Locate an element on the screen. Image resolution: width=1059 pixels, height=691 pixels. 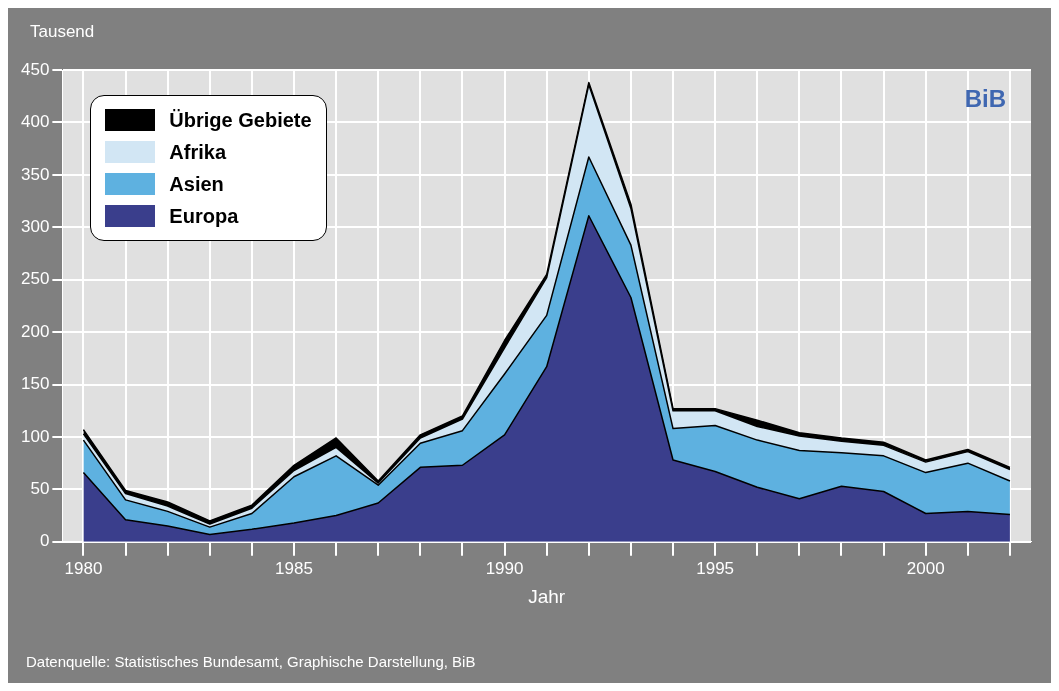
legend-label: Afrika is located at coordinates (198, 152).